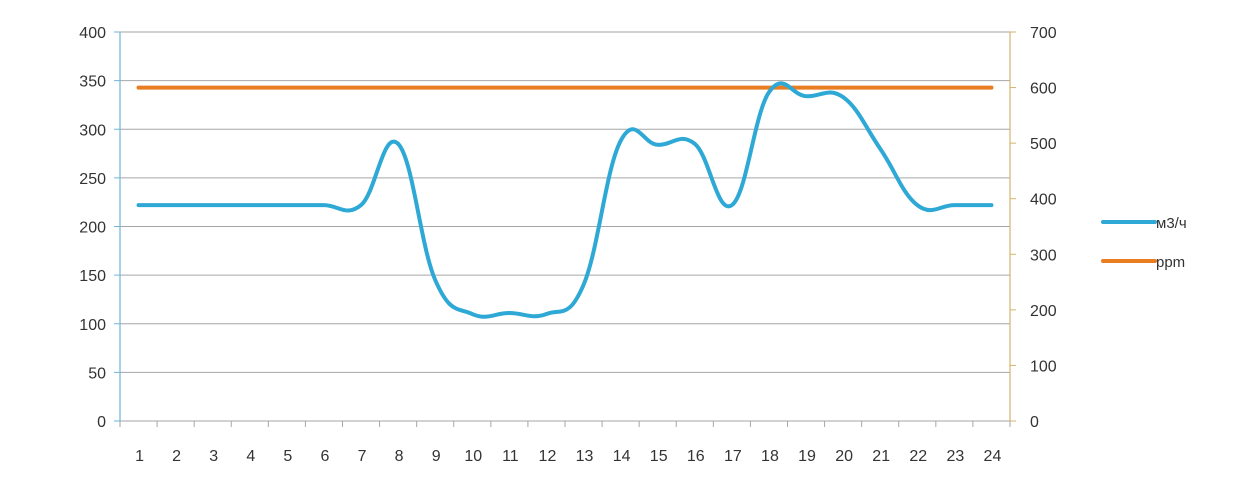 This screenshot has width=1252, height=485. What do you see at coordinates (1034, 422) in the screenshot?
I see `y-tick-label-right: 0` at bounding box center [1034, 422].